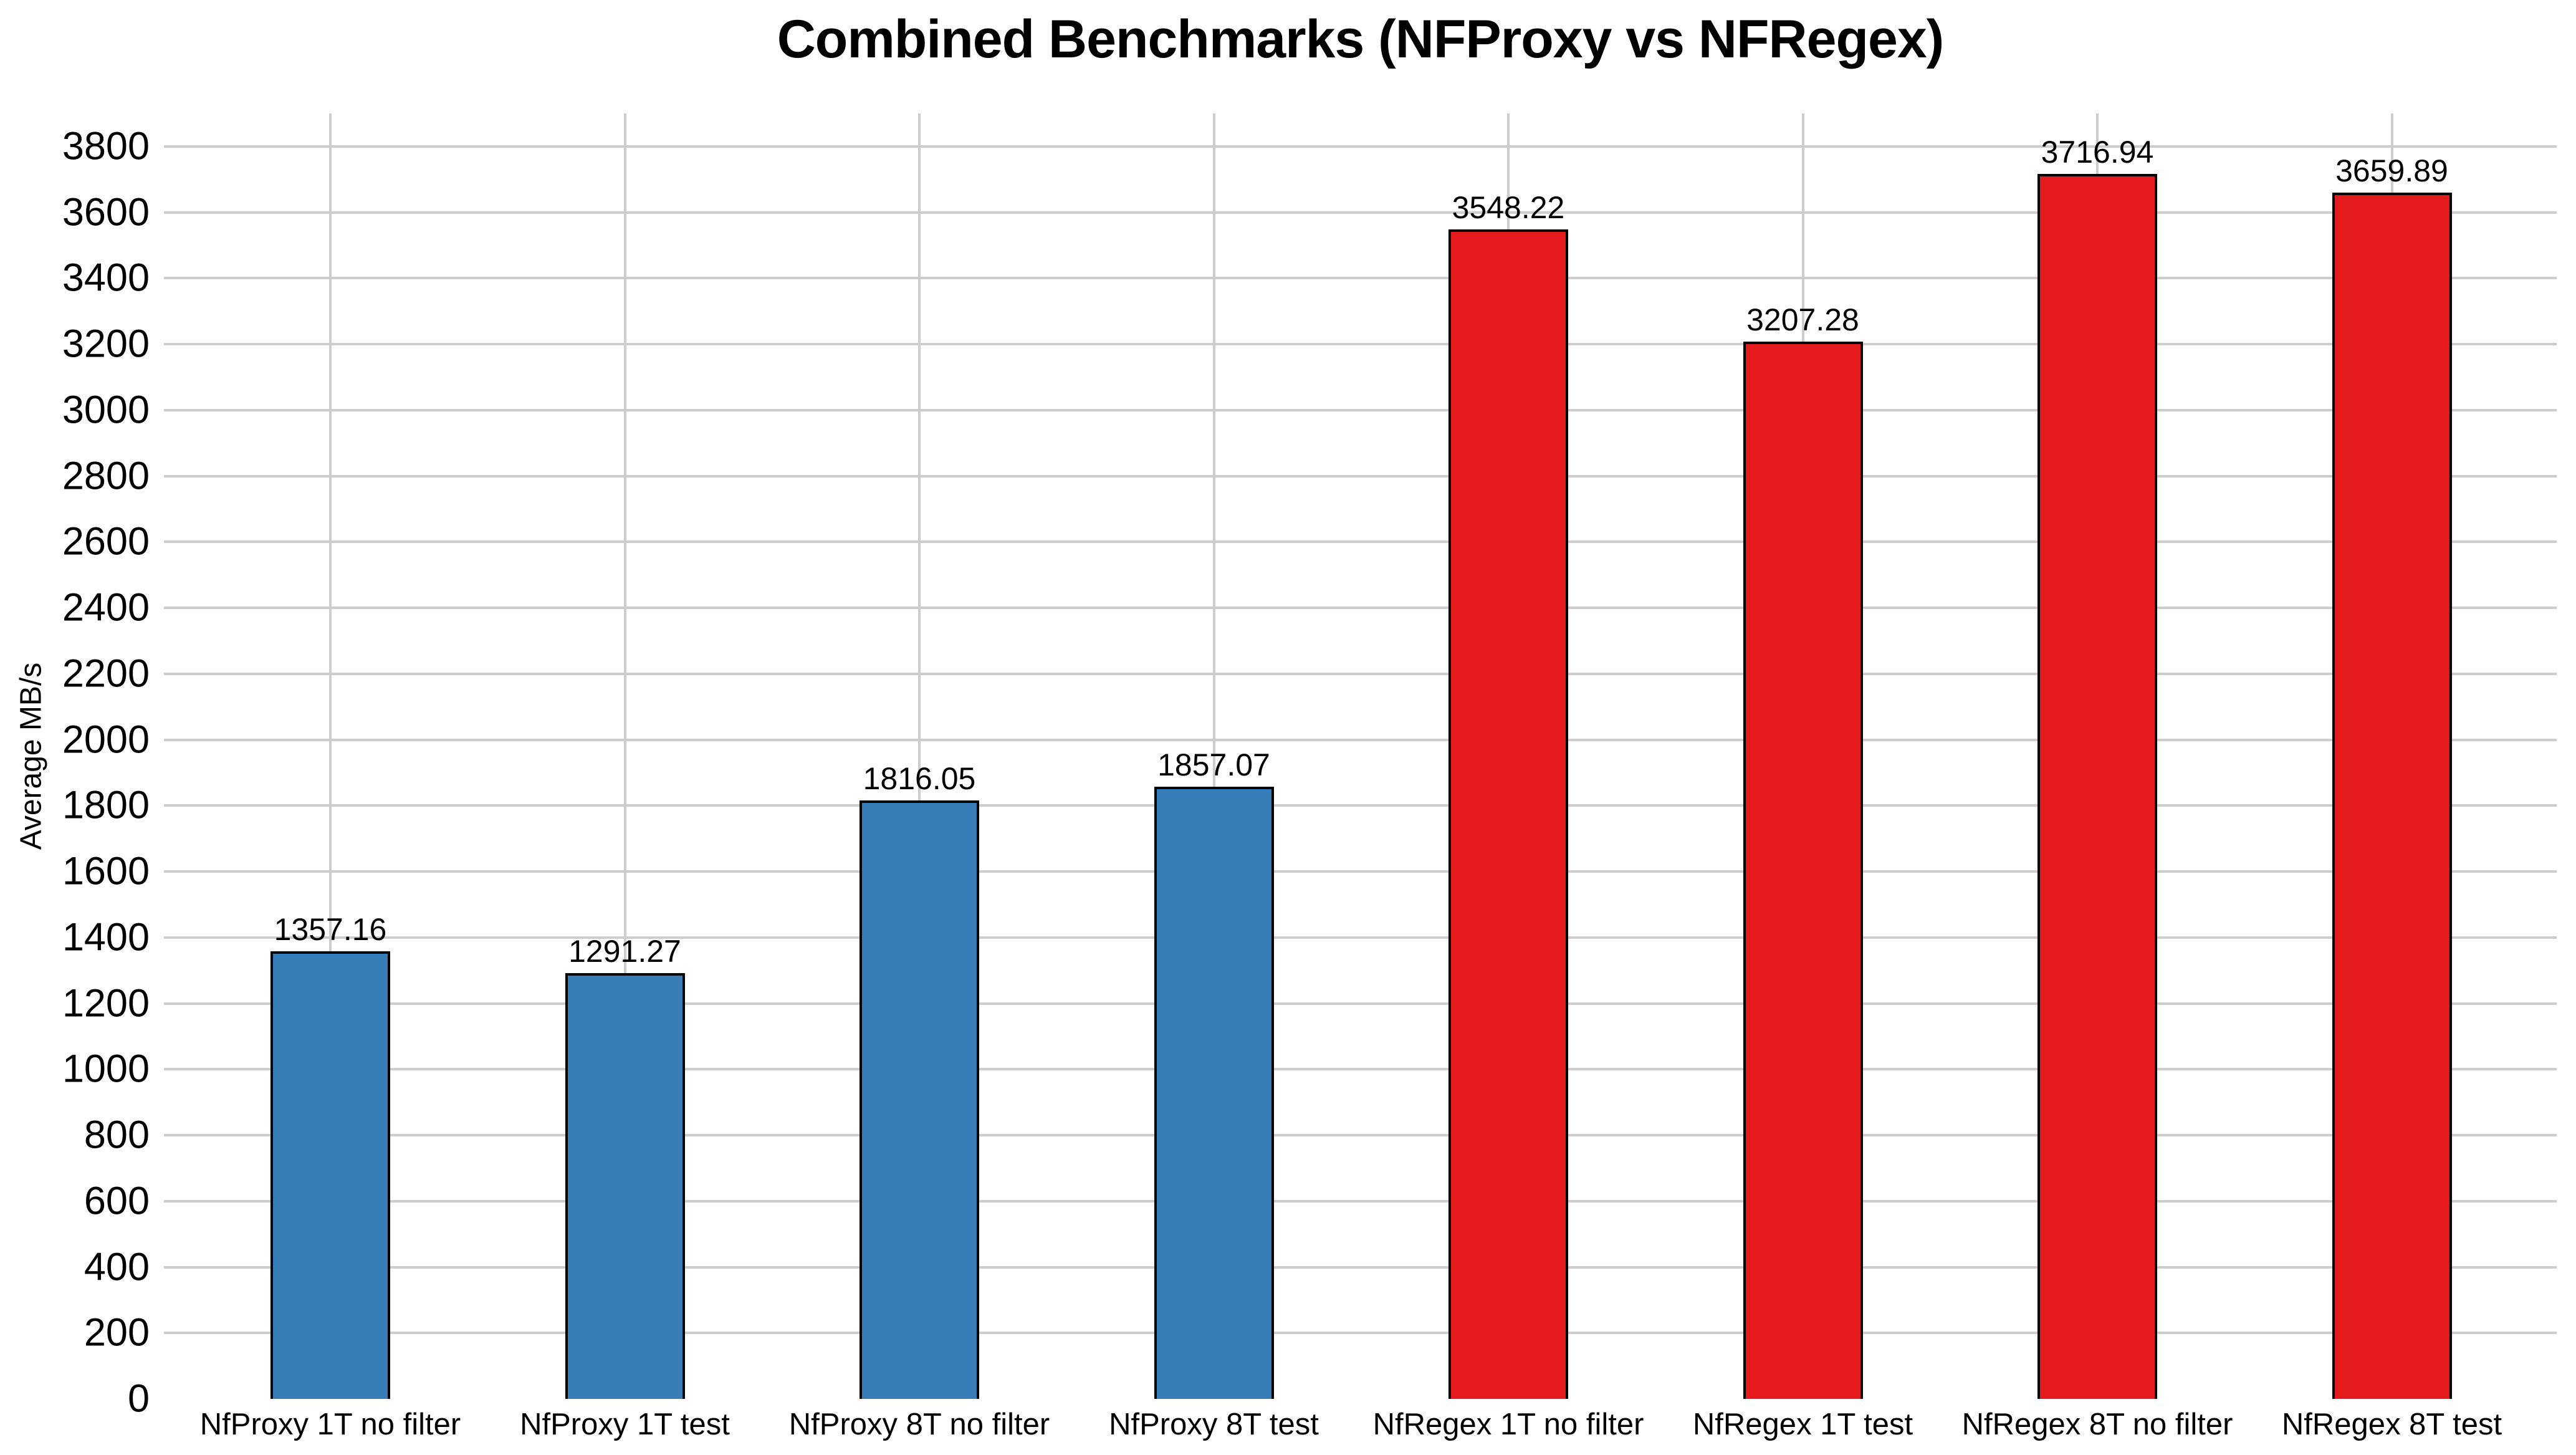 This screenshot has height=1455, width=2576. I want to click on y-tick-label: 2200, so click(106, 674).